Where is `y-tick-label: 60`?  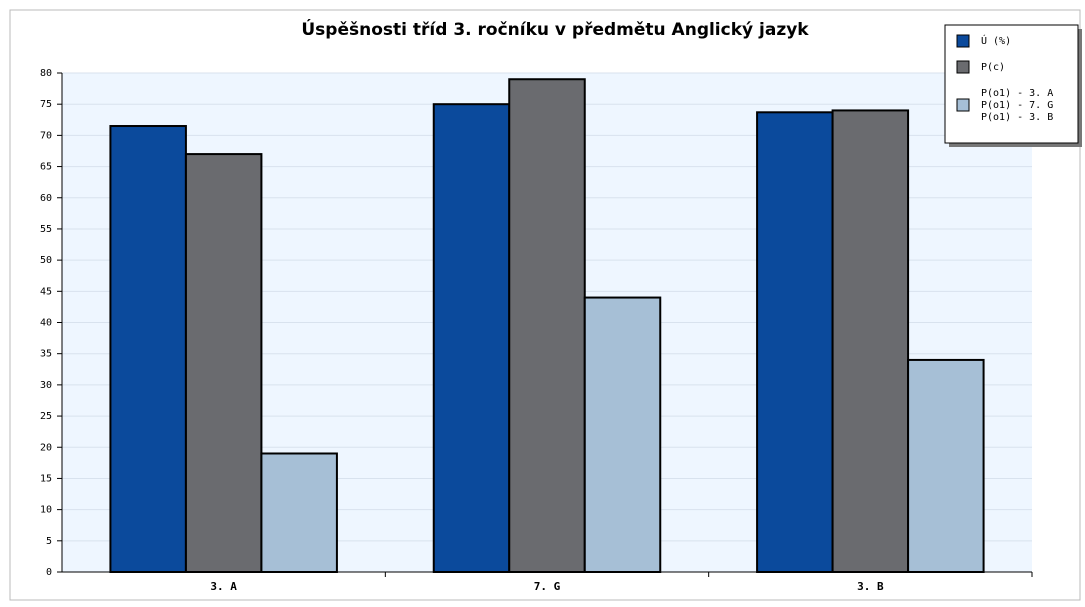 y-tick-label: 60 is located at coordinates (46, 198).